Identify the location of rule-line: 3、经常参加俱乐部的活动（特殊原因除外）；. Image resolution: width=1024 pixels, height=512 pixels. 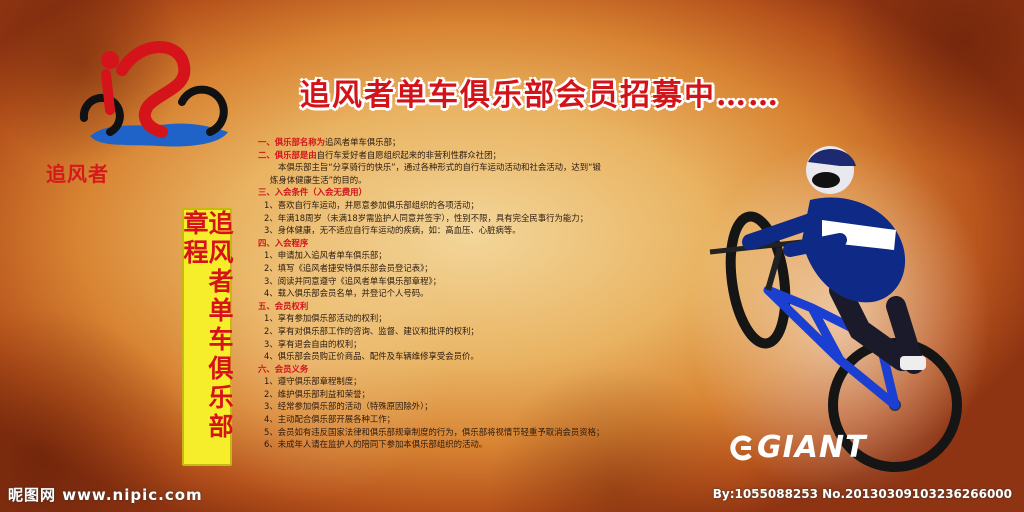
(348, 406).